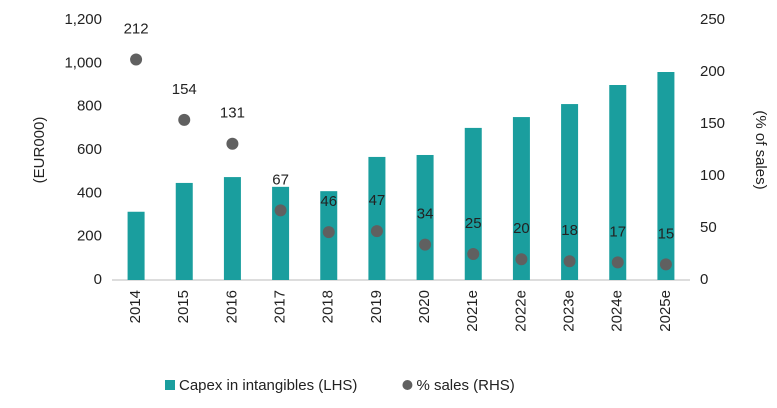  Describe the element at coordinates (425, 214) in the screenshot. I see `data-label: 34` at that location.